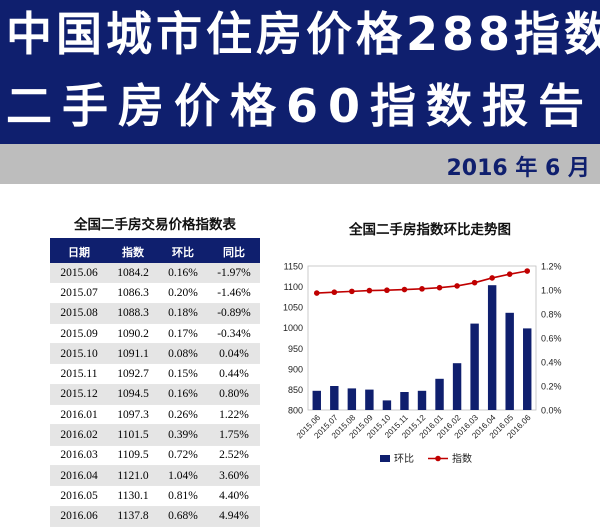 This screenshot has height=527, width=600. What do you see at coordinates (133, 273) in the screenshot?
I see `cell-index: 1084.2` at bounding box center [133, 273].